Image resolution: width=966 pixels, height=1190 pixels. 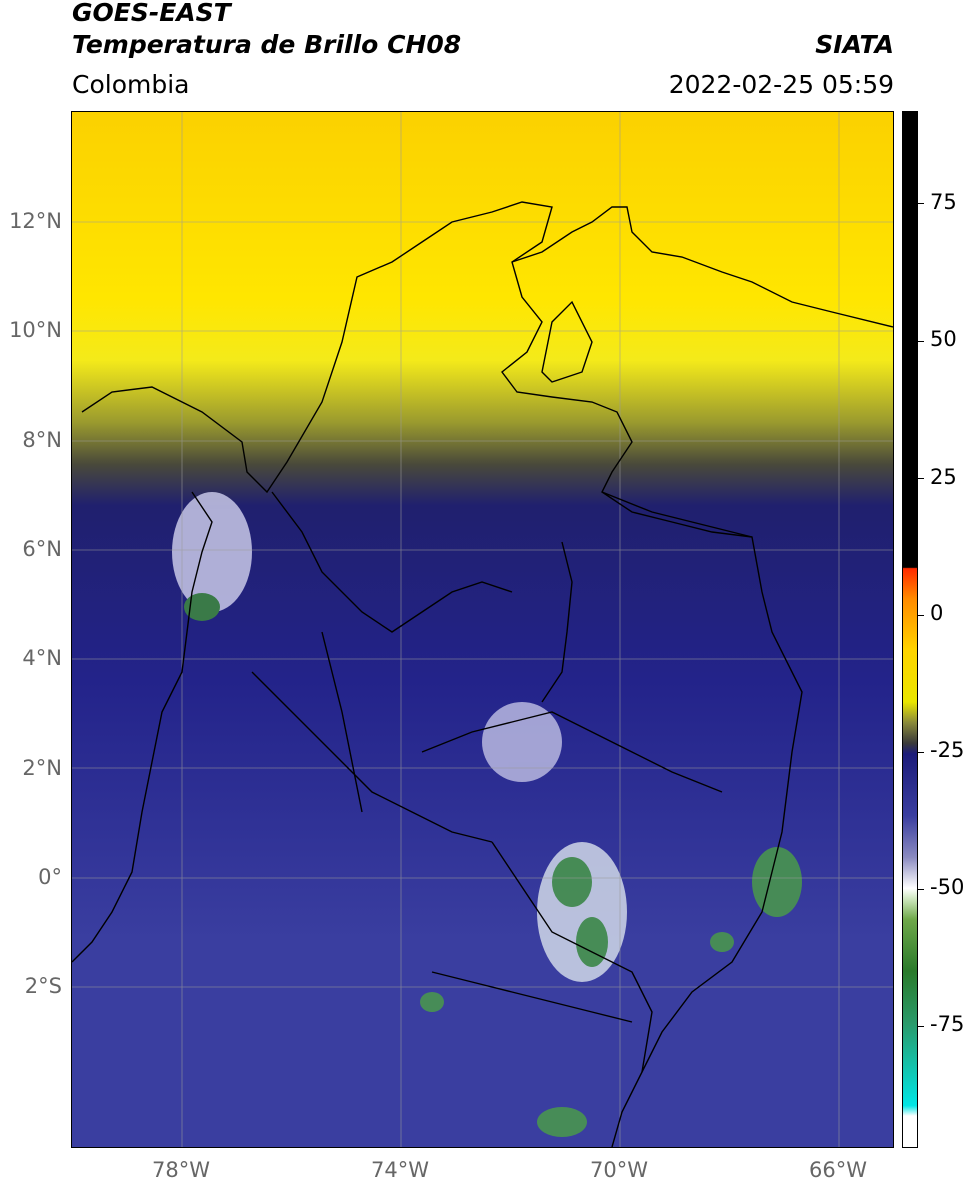 I want to click on lon-label-66w: 66°W, so click(x=838, y=1170).